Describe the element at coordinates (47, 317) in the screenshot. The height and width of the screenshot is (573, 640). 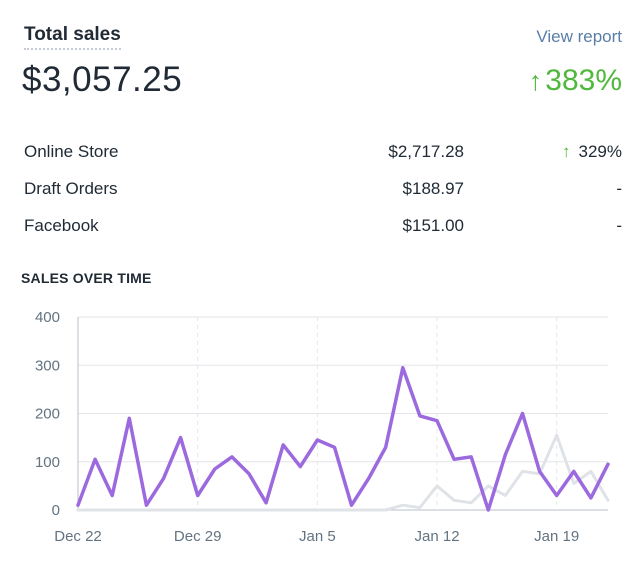
I see `y-tick-label: 400` at that location.